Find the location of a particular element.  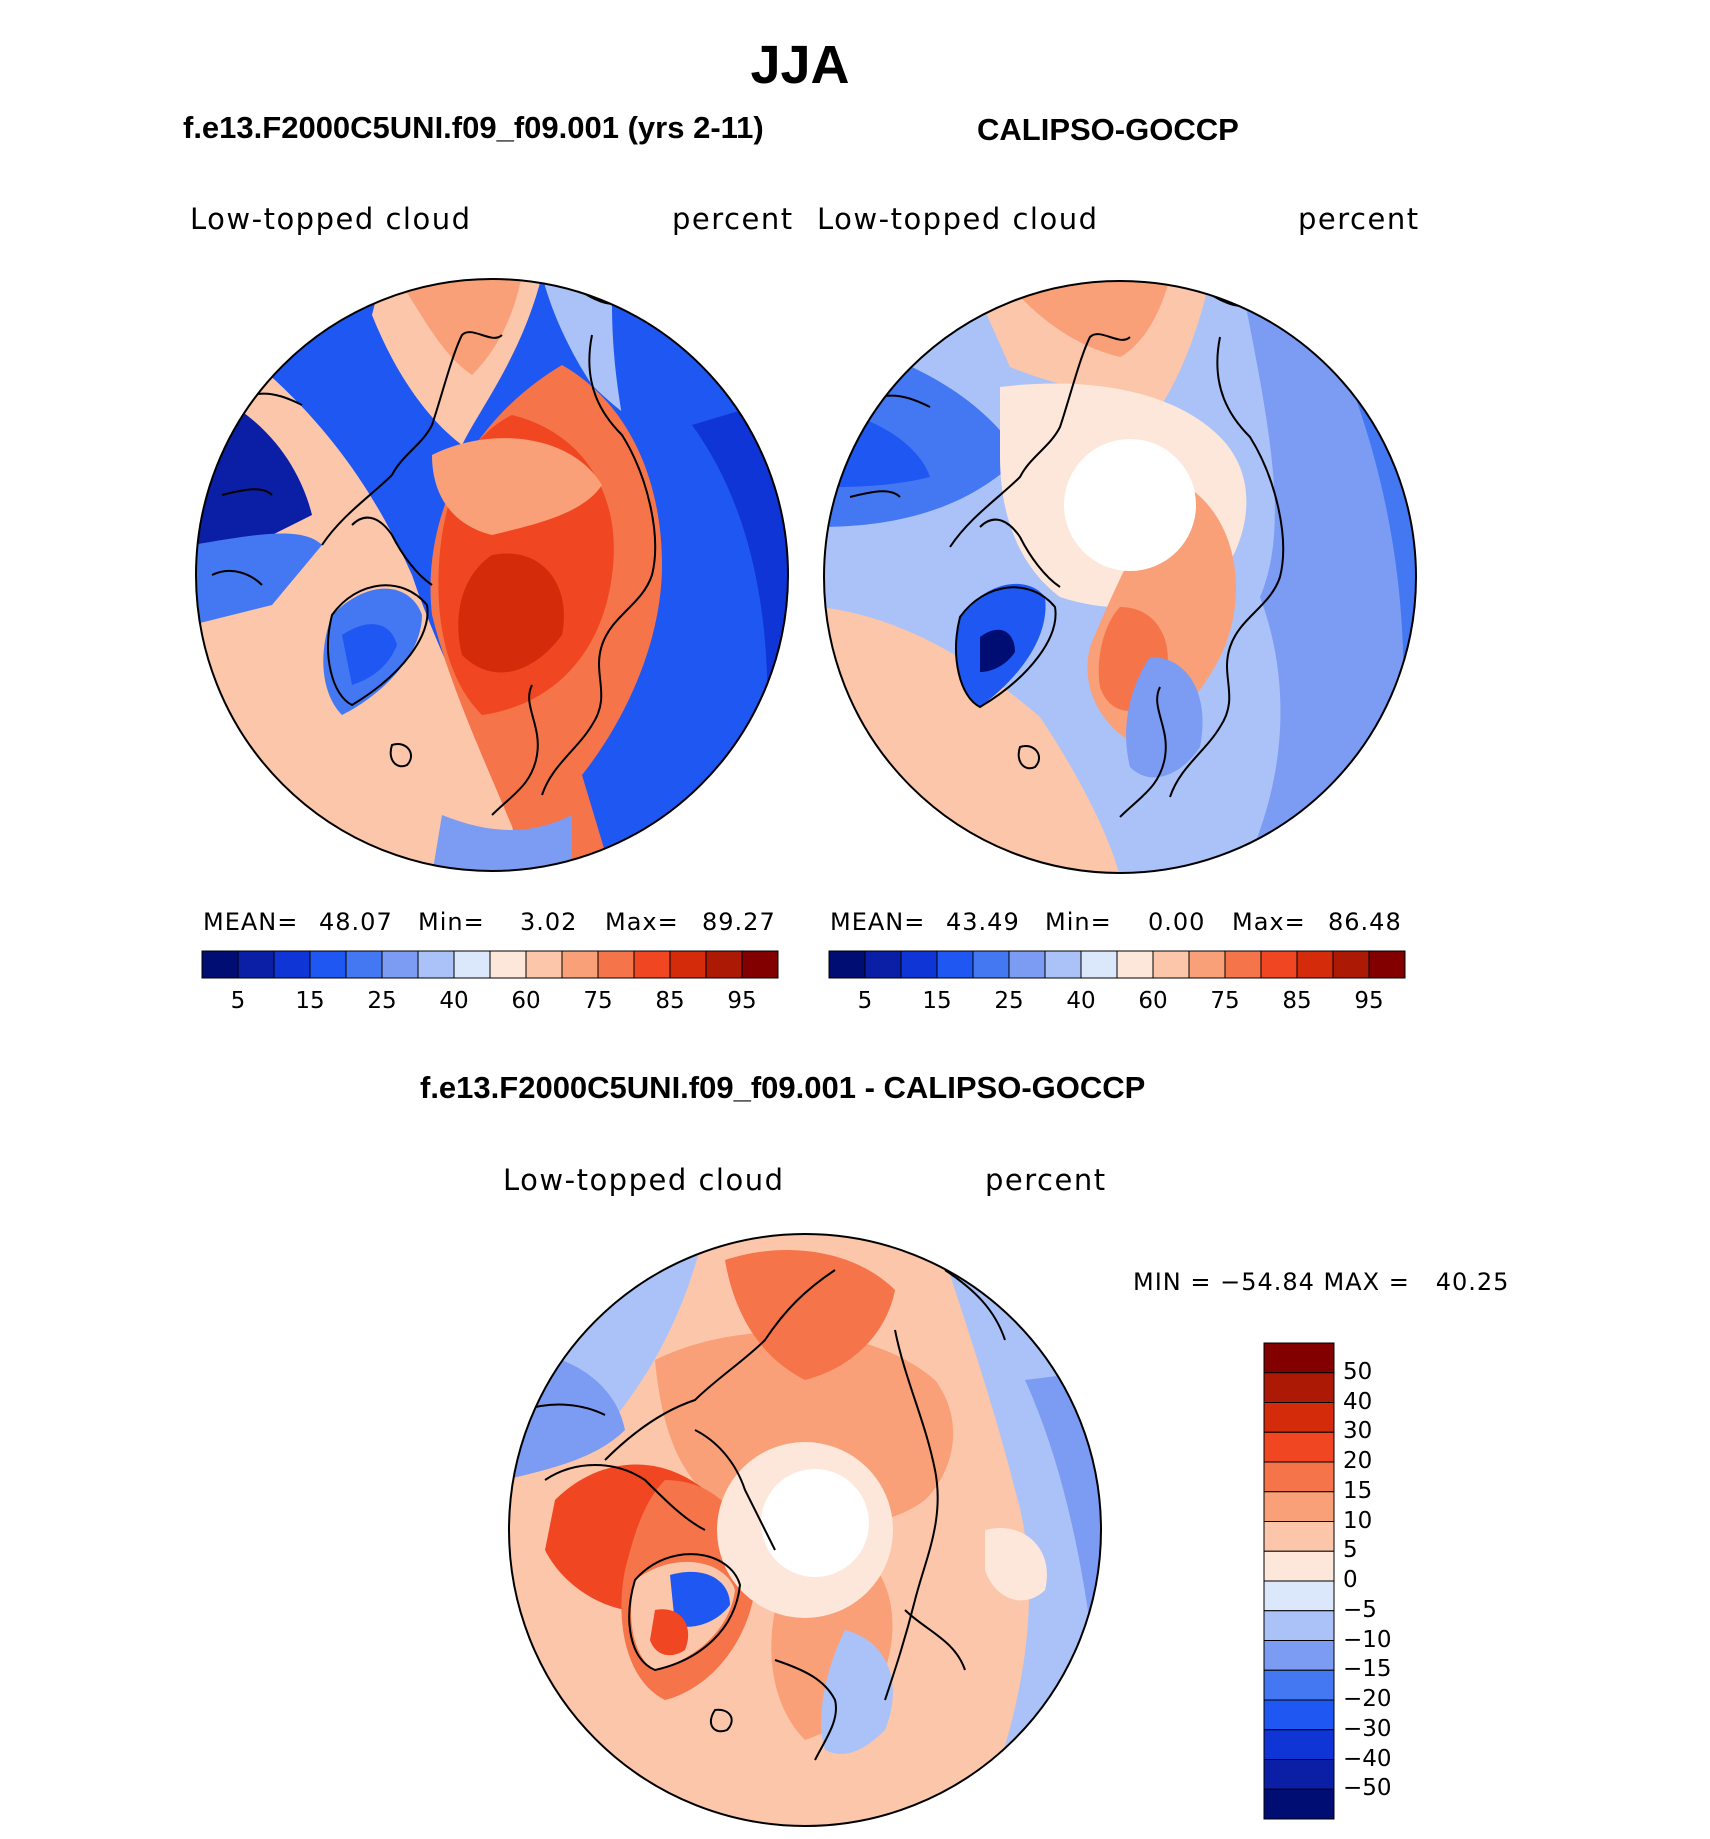

panel-1-min-value: 3.02 is located at coordinates (549, 922).